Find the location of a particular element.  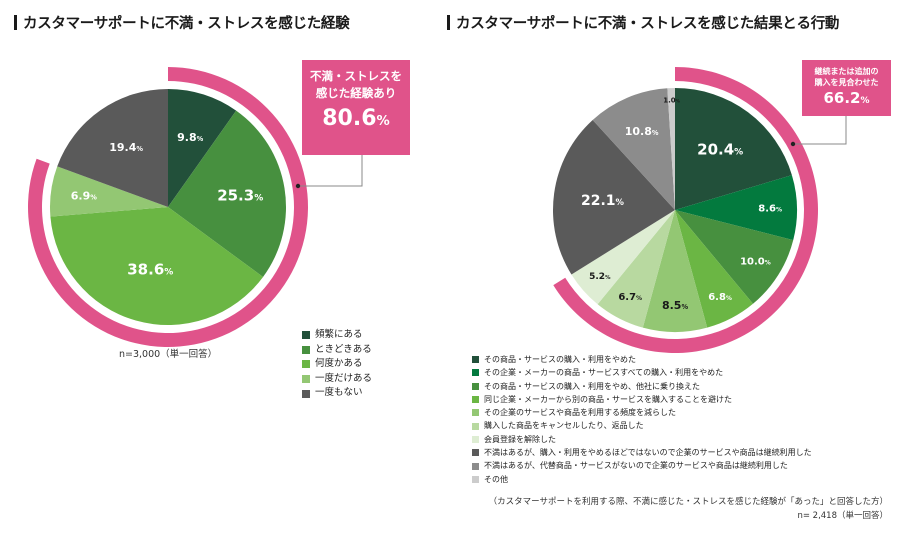

left-callout-label: 不満・ストレスを 感じた経験あり is located at coordinates (356, 85).